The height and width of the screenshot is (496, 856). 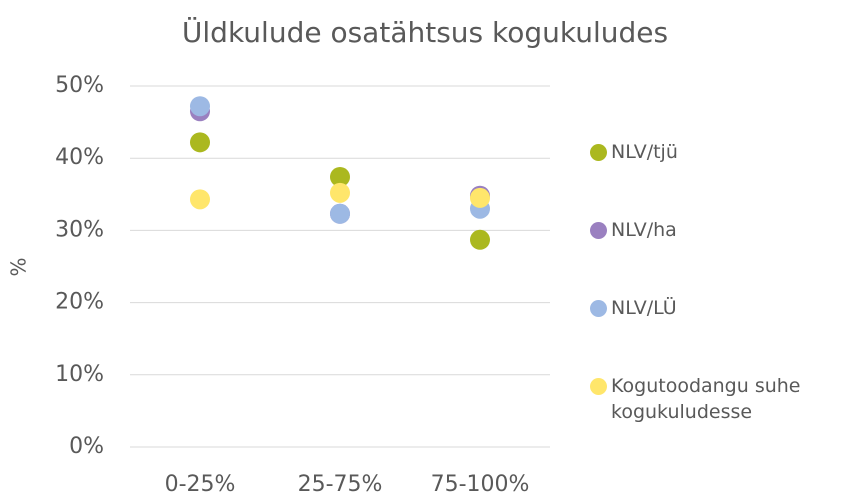 What do you see at coordinates (19, 266) in the screenshot?
I see `y-axis-label: %` at bounding box center [19, 266].